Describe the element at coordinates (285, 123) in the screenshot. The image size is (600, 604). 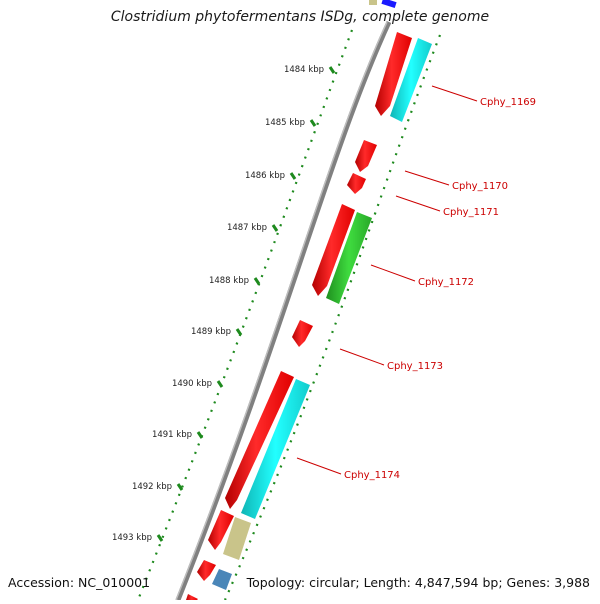
I see `tick-label: 1485 kbp` at that location.